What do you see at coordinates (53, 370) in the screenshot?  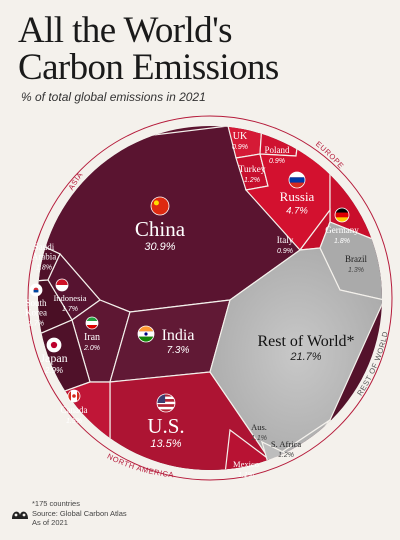 I see `data-value-japan: 2.9%` at bounding box center [53, 370].